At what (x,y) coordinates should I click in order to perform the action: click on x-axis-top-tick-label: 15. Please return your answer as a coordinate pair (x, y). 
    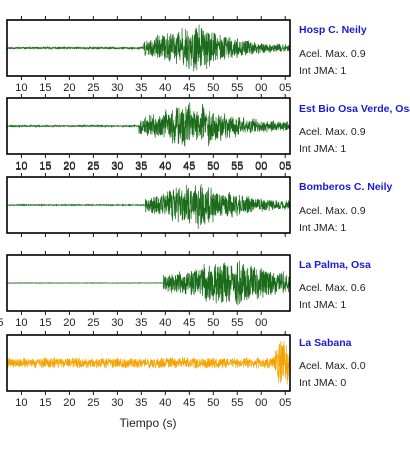
    Looking at the image, I should click on (45, 167).